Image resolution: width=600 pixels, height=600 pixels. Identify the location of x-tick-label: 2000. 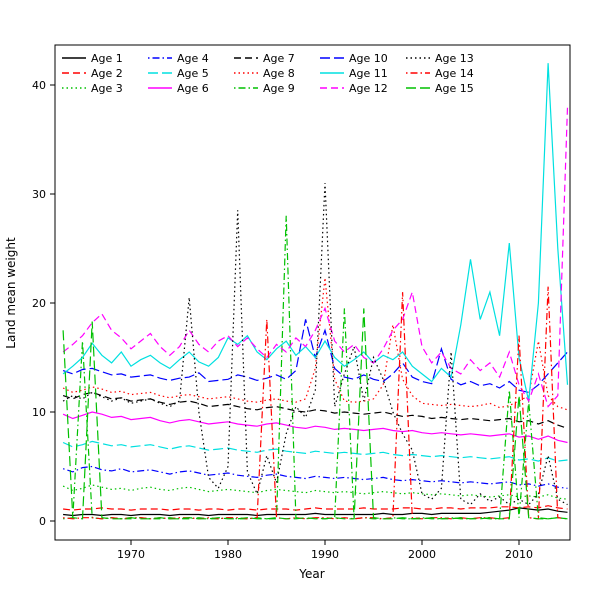
(422, 554).